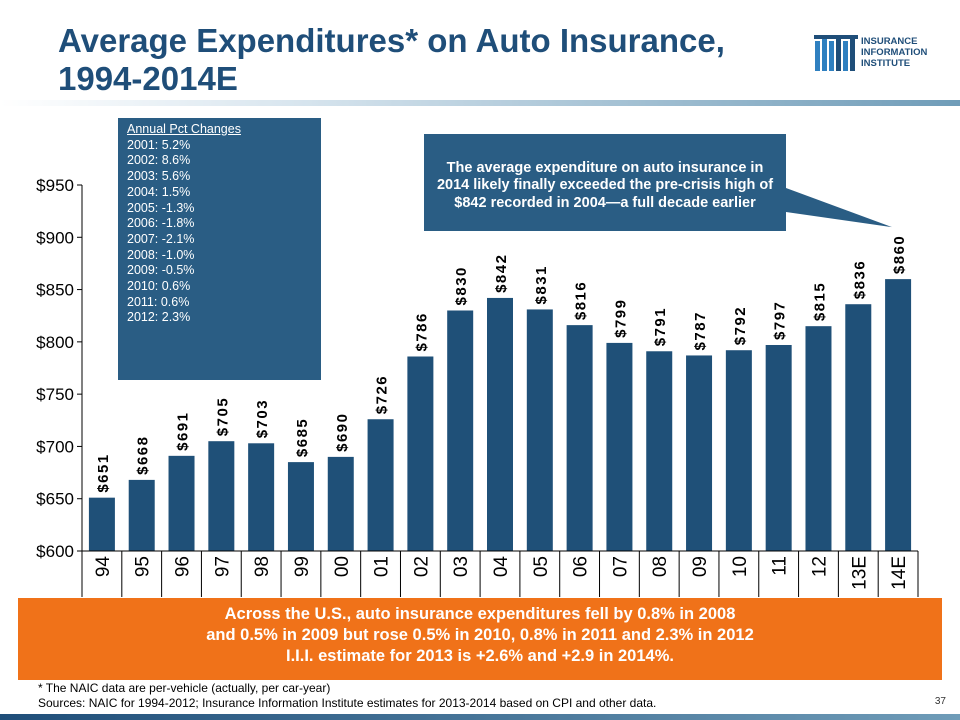  Describe the element at coordinates (262, 566) in the screenshot. I see `x-tick-label: 98` at that location.